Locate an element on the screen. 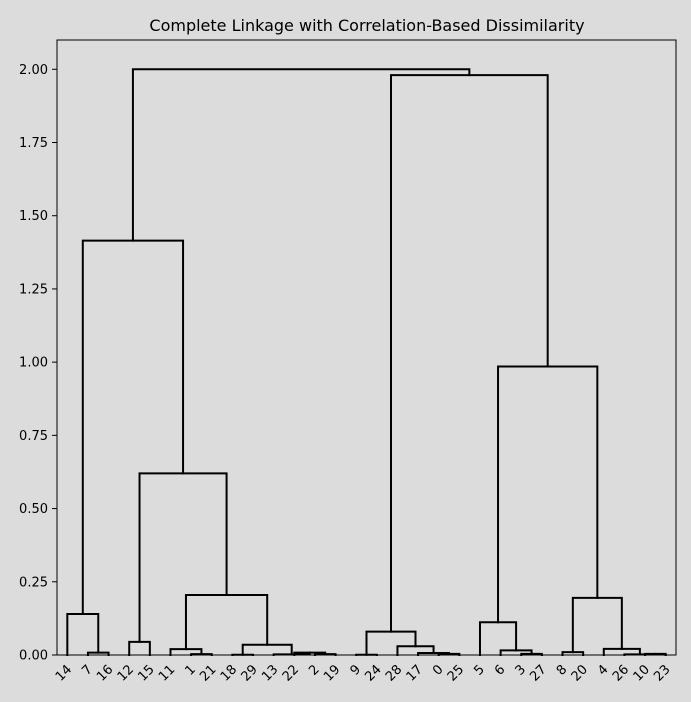 The height and width of the screenshot is (702, 691). x-leaf-label: 18 is located at coordinates (229, 673).